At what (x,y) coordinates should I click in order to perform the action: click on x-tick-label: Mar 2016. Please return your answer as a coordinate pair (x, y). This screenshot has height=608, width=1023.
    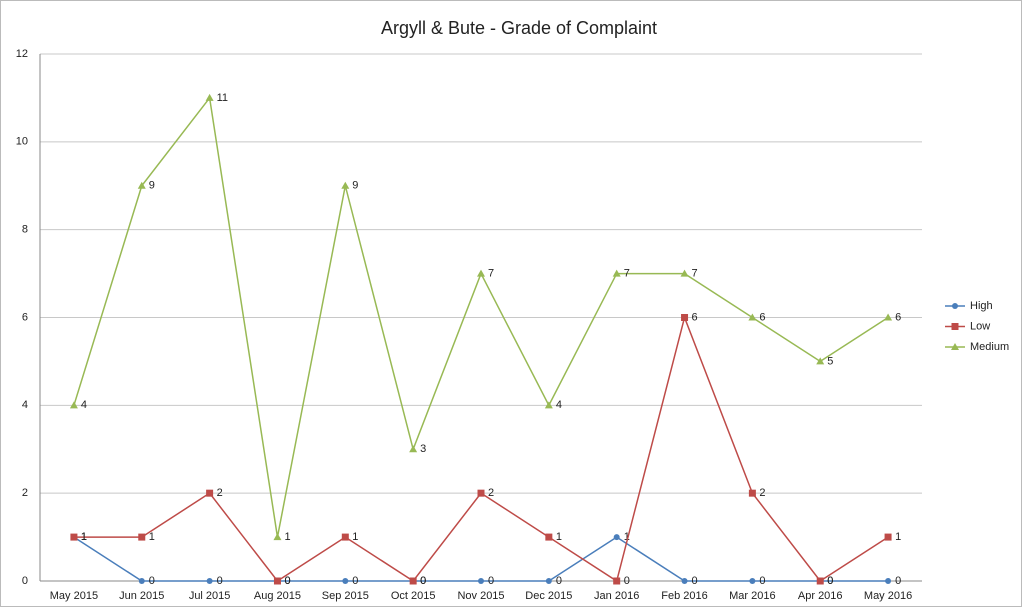
    Looking at the image, I should click on (752, 596).